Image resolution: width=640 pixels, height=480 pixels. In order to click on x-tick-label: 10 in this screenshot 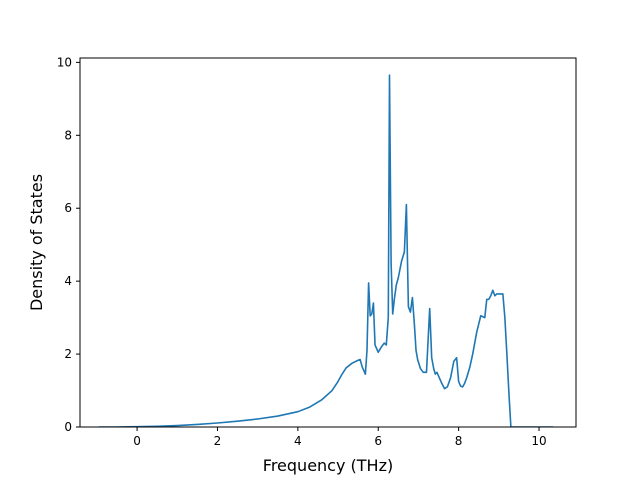, I will do `click(538, 441)`.